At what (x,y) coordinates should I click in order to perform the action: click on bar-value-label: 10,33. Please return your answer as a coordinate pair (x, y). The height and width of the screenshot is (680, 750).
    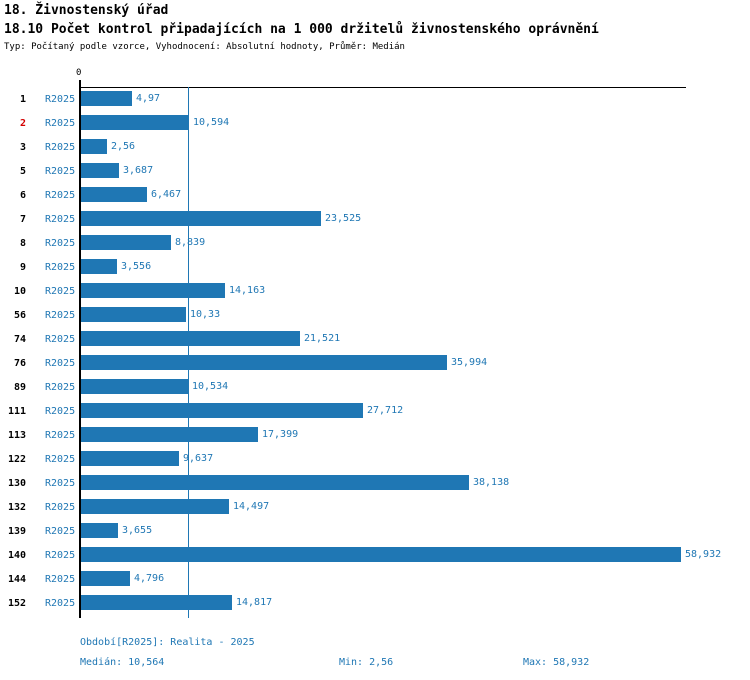
    Looking at the image, I should click on (205, 314).